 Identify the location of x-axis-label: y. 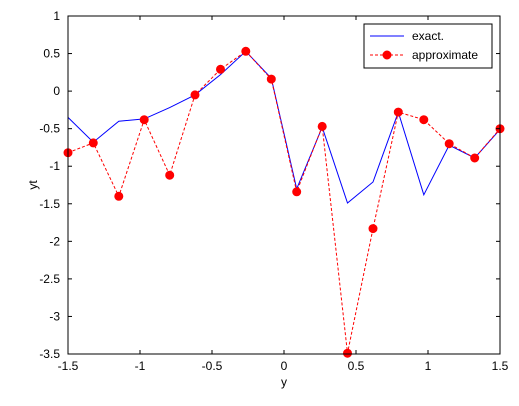
(284, 382).